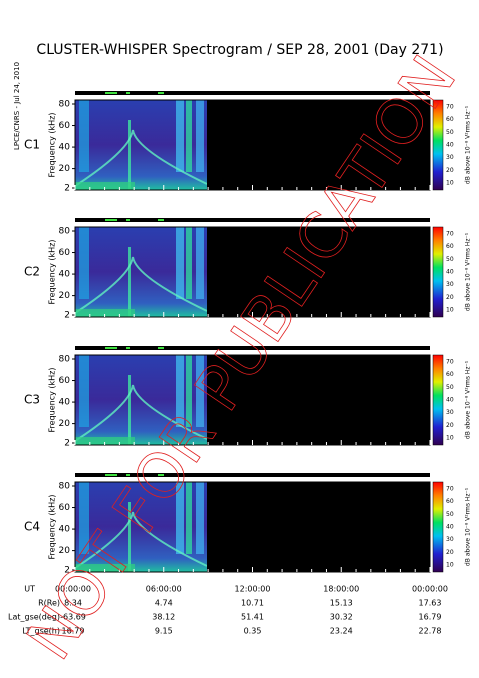 The width and height of the screenshot is (479, 678). Describe the element at coordinates (32, 272) in the screenshot. I see `panel-label: C2` at that location.